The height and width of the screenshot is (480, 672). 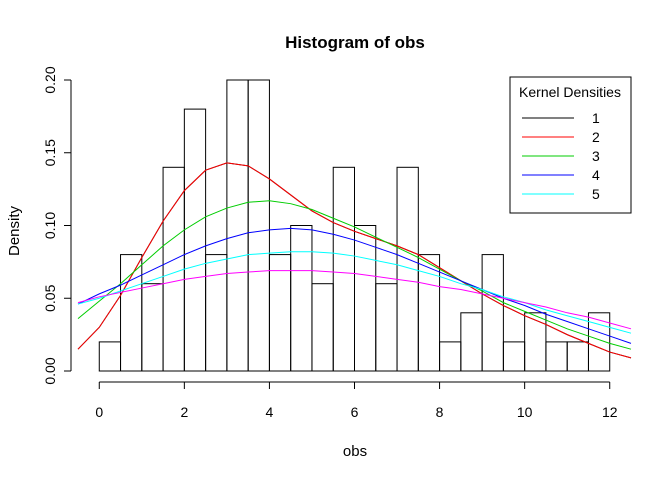 I want to click on legend-label-3: 3, so click(x=596, y=156).